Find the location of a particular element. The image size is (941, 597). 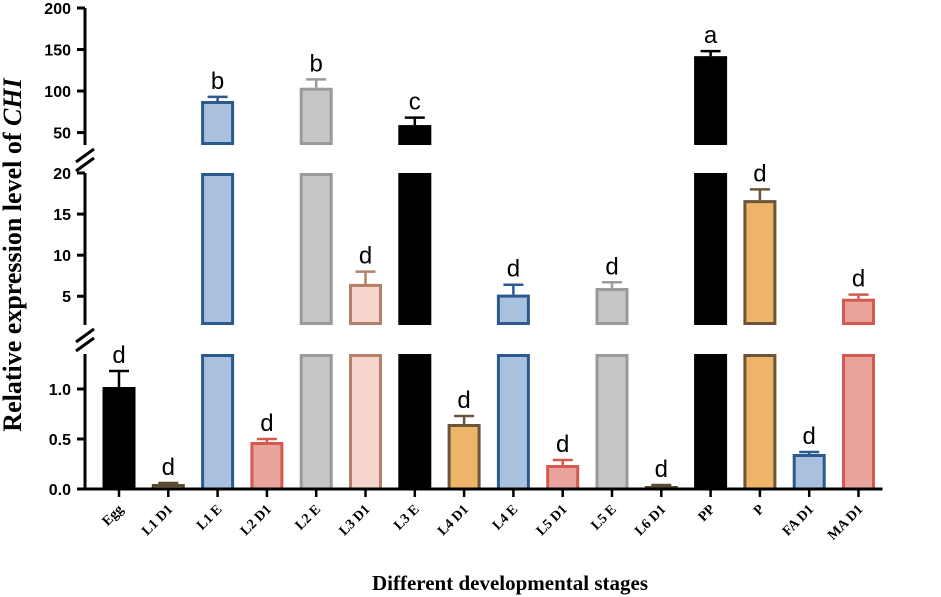

y-tick-label: 15 is located at coordinates (62, 215).